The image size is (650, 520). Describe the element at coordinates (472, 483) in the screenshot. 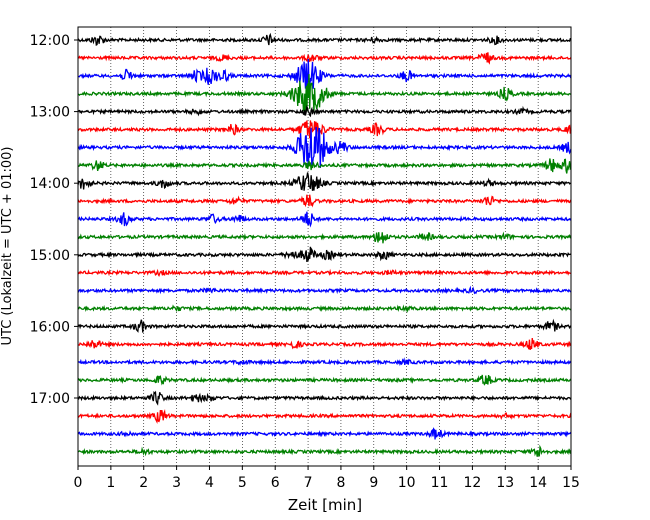

I see `x-tick-label: 12` at that location.